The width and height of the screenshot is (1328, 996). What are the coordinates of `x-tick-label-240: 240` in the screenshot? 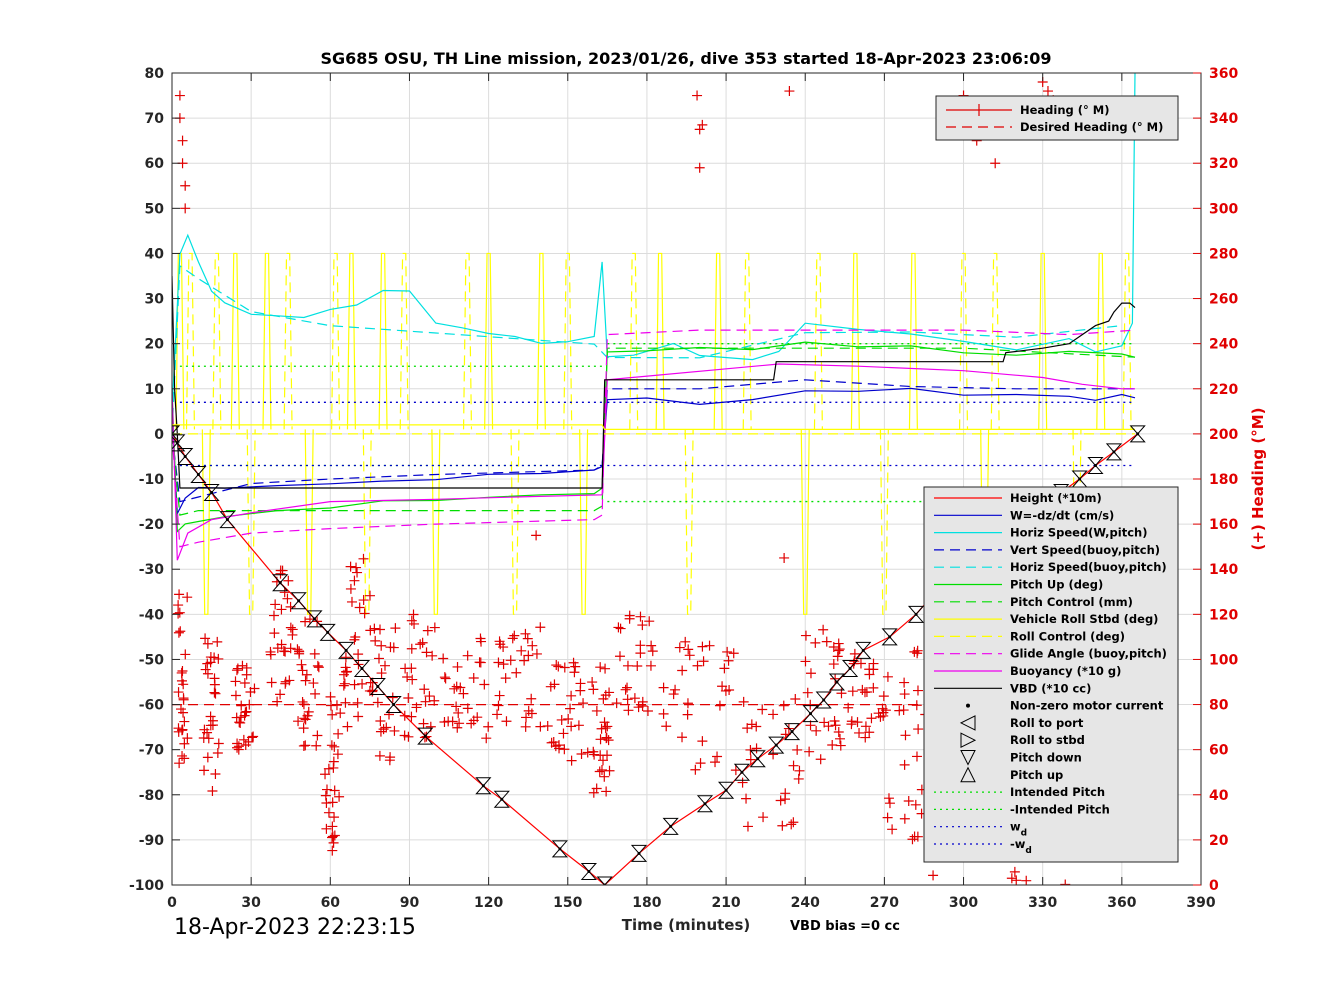 It's located at (805, 903).